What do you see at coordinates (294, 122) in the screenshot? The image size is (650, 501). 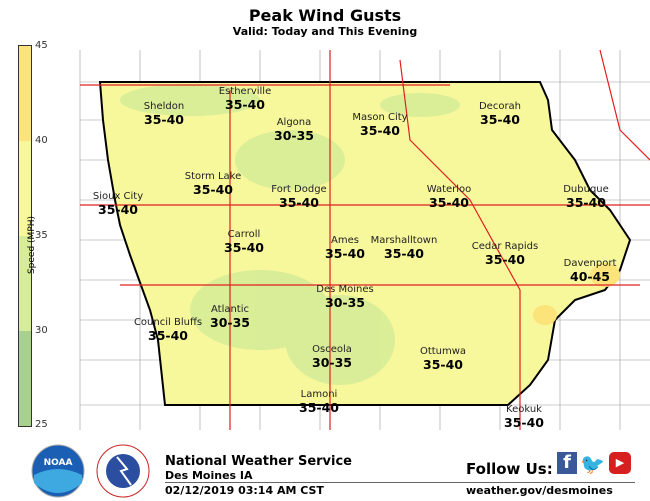 I see `city-name: Algona` at bounding box center [294, 122].